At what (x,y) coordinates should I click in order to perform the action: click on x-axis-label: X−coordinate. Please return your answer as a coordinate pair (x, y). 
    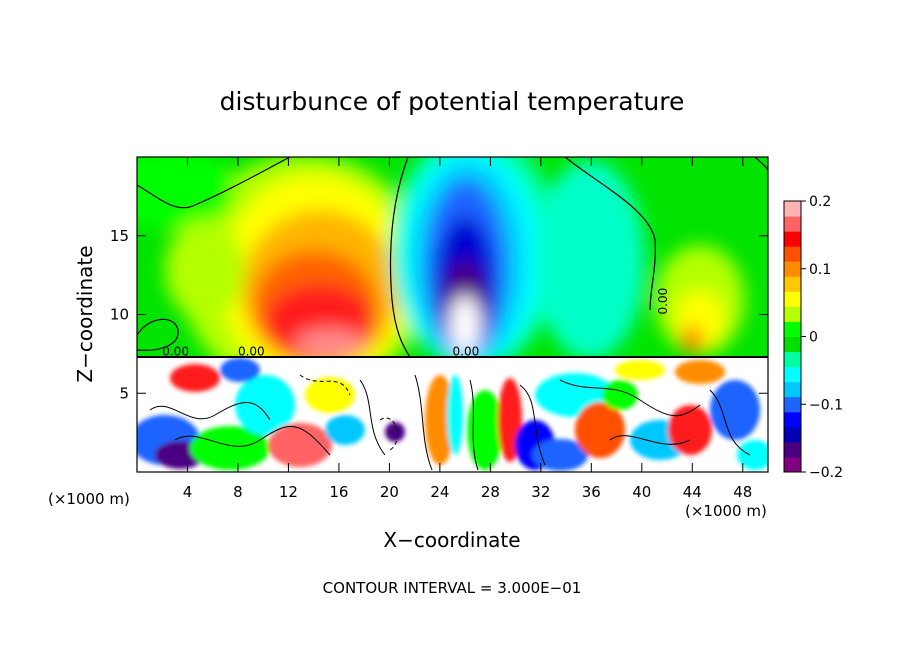
    Looking at the image, I should click on (451, 540).